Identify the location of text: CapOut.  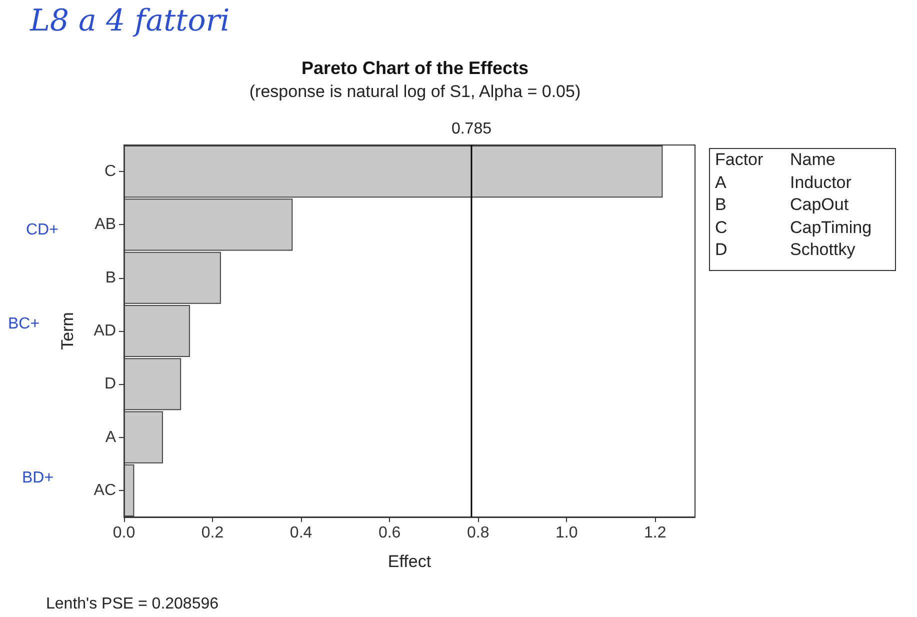
(819, 204).